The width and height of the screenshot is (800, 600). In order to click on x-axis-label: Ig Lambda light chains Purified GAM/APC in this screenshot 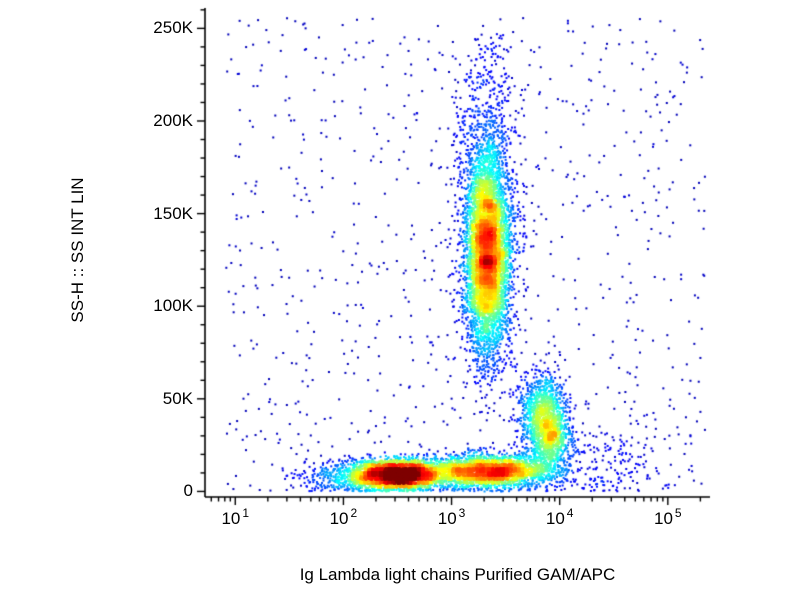, I will do `click(457, 574)`.